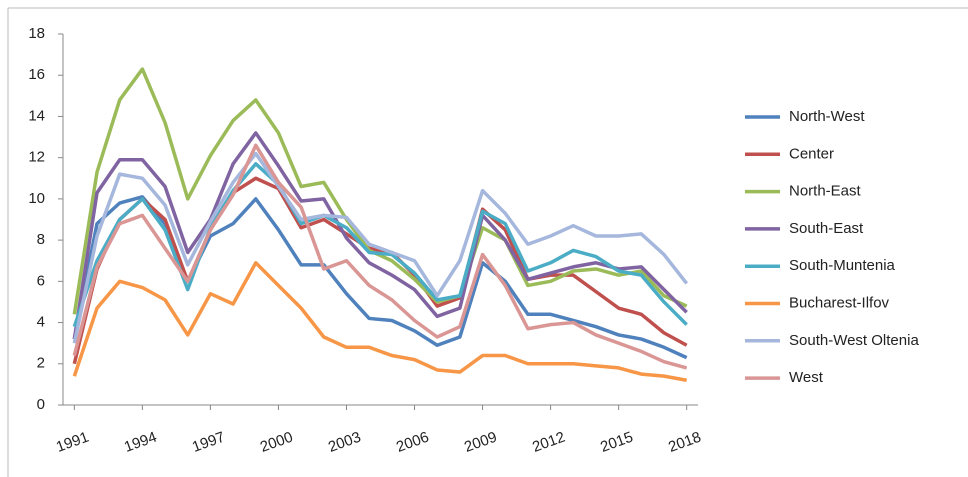  Describe the element at coordinates (344, 442) in the screenshot. I see `x-tick-label: 2003` at that location.